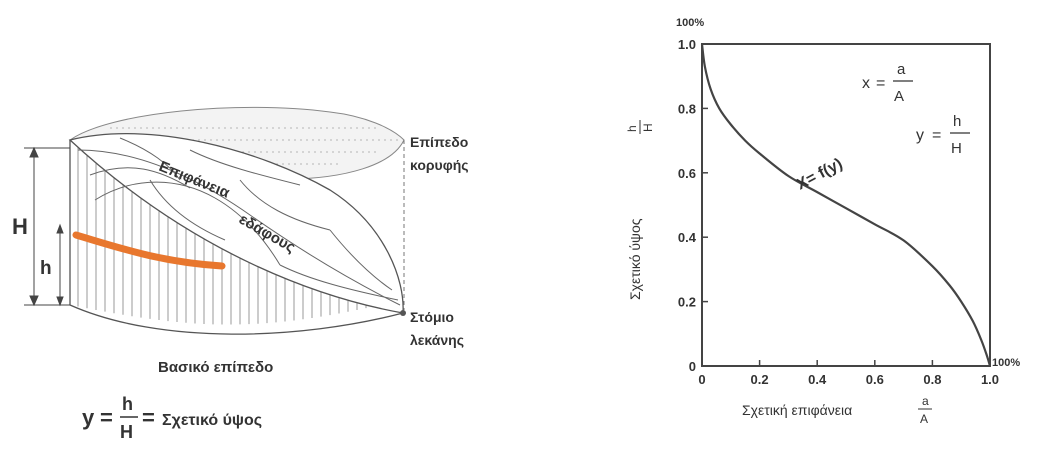 The width and height of the screenshot is (1038, 457). Describe the element at coordinates (47, 226) in the screenshot. I see `dimension-H` at that location.